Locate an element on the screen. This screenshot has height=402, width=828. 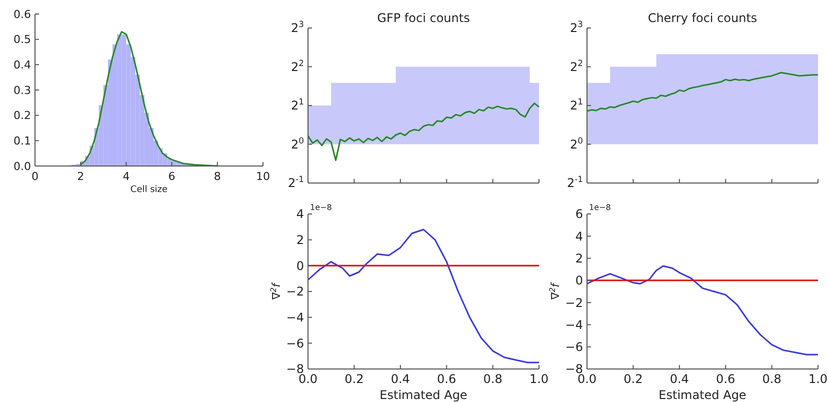
x-tick-label: 8 is located at coordinates (217, 176).